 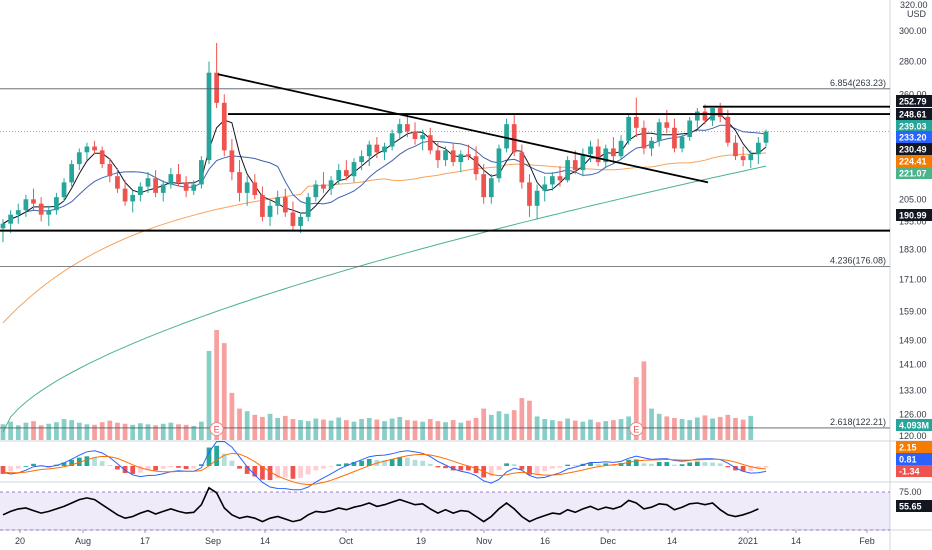 I want to click on macd-tag: 2.15, so click(x=908, y=448).